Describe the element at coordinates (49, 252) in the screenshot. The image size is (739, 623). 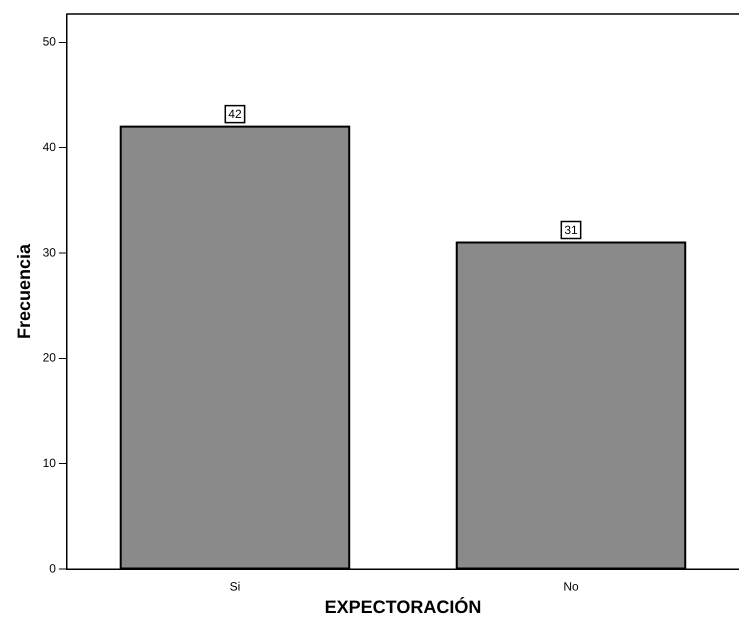
I see `y-tick-label: 30` at that location.